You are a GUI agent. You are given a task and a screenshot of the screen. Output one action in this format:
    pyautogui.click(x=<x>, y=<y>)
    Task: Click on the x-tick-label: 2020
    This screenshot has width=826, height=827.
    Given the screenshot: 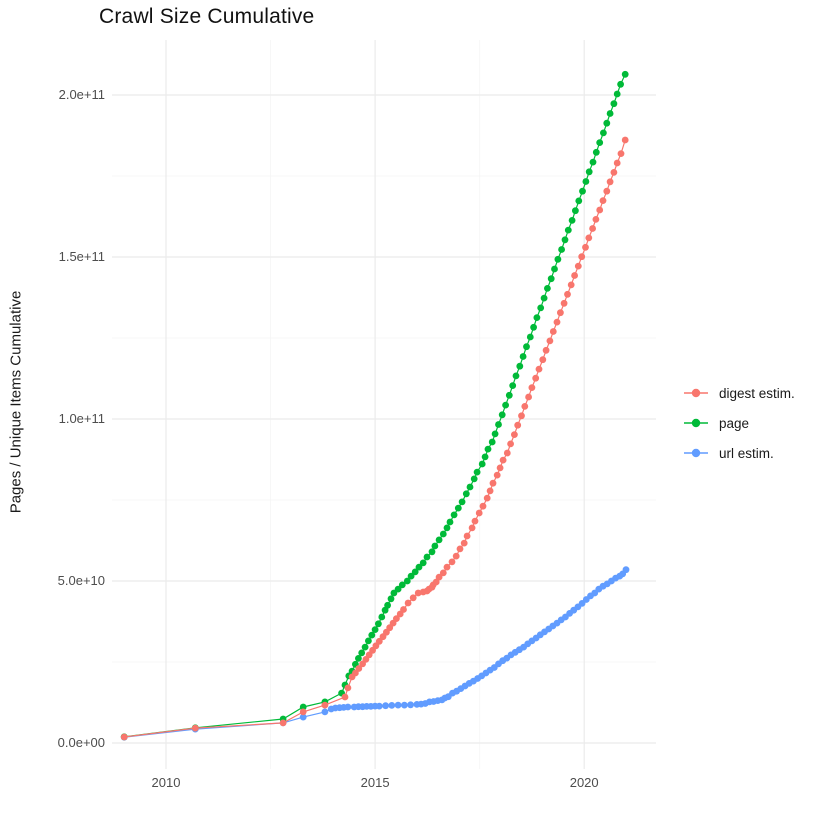 What is the action you would take?
    pyautogui.click(x=584, y=782)
    